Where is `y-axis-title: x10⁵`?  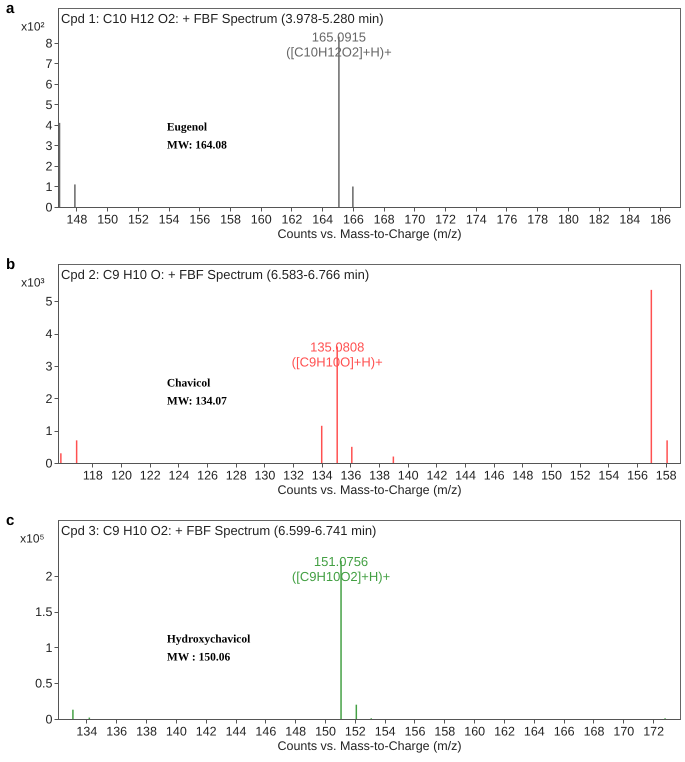 y-axis-title: x10⁵ is located at coordinates (32, 539).